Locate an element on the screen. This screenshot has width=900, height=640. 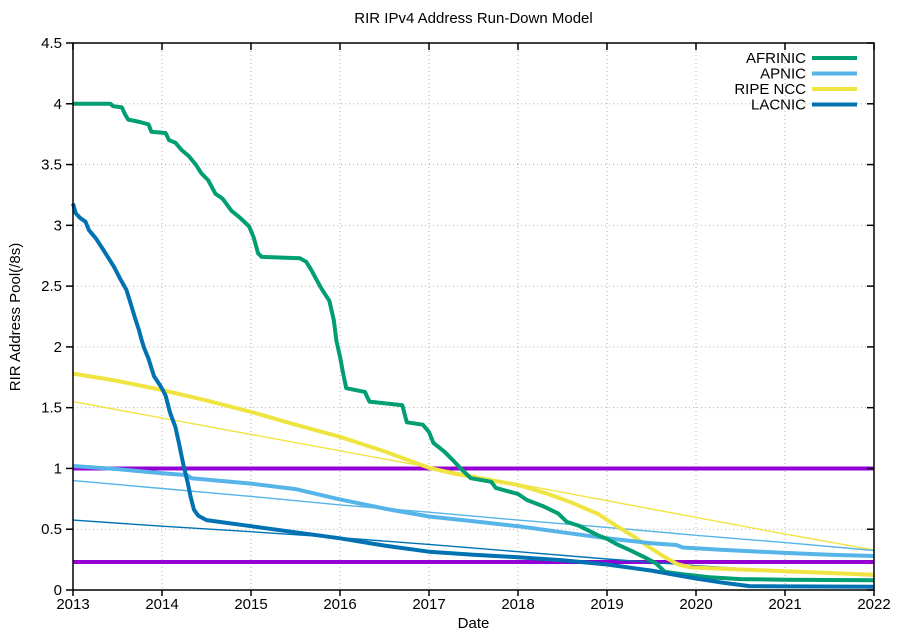
y-tick-label-0: 0 is located at coordinates (58, 590).